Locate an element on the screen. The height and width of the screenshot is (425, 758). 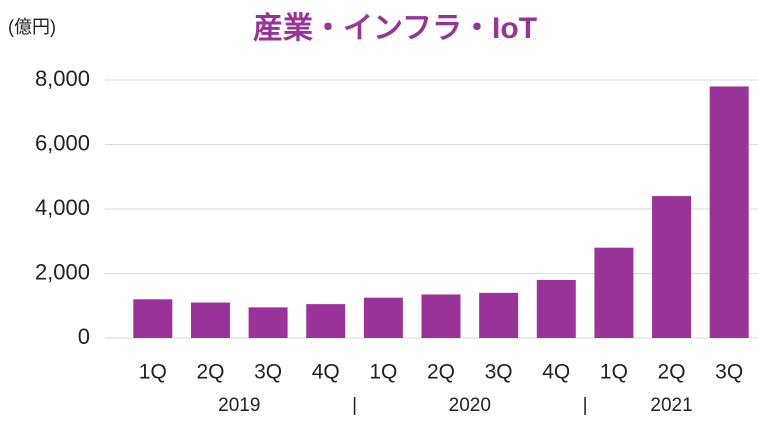
y-tick-label: 4,000 is located at coordinates (62, 207).